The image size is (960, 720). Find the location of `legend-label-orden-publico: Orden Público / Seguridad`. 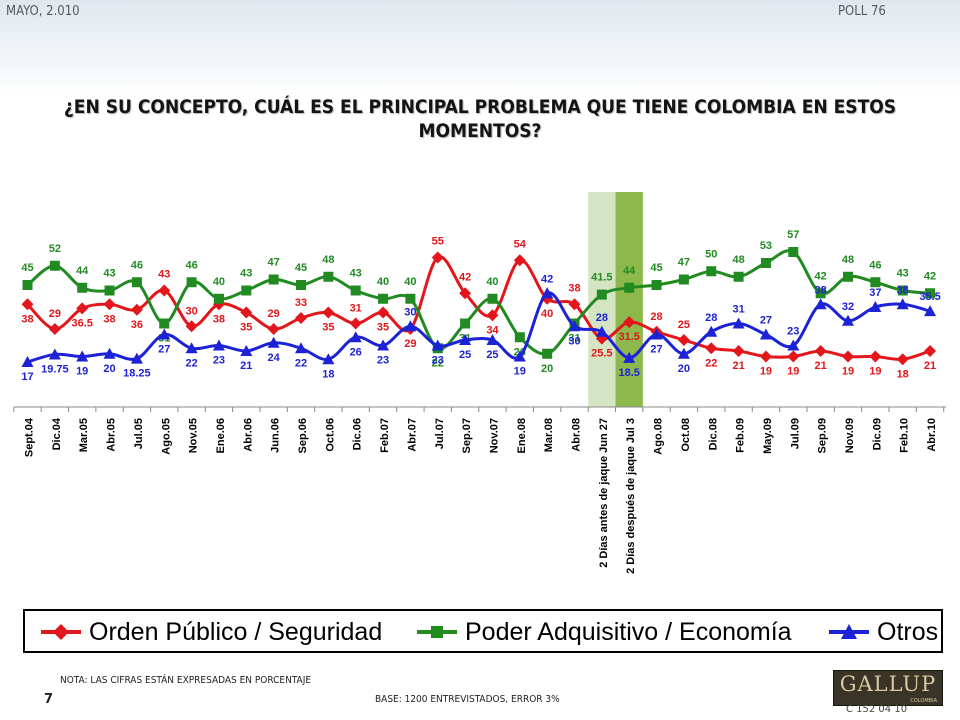

legend-label-orden-publico: Orden Público / Seguridad is located at coordinates (236, 631).